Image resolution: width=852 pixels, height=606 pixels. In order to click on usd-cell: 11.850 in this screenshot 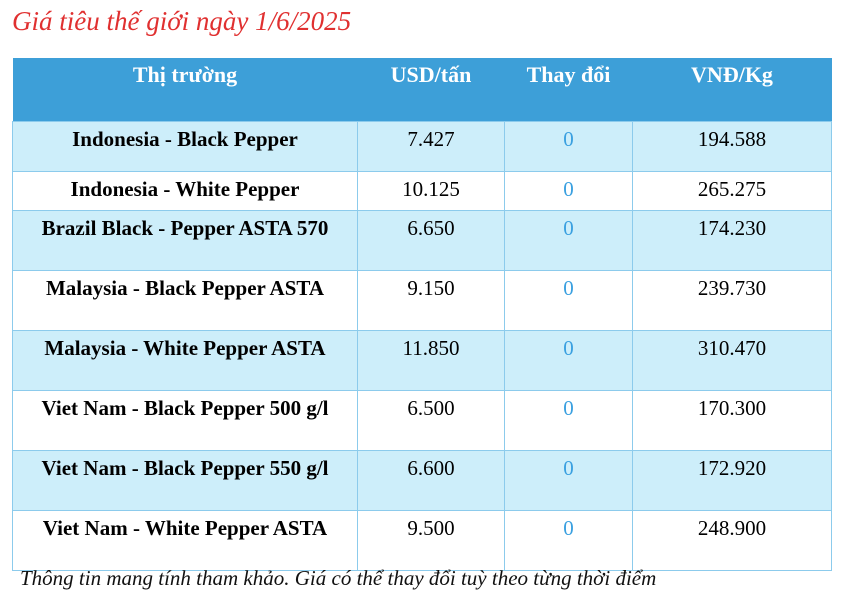, I will do `click(431, 360)`.